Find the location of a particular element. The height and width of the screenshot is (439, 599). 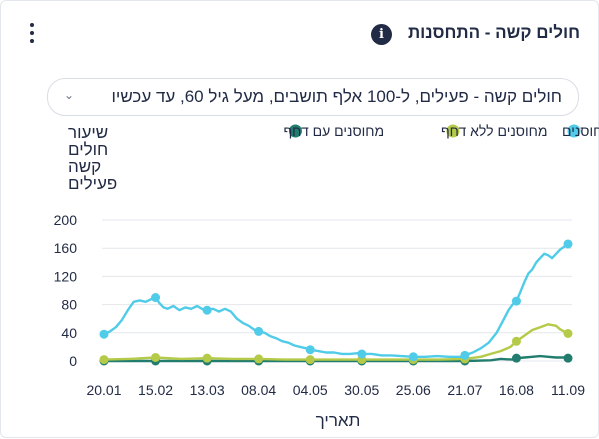

info-icon: i is located at coordinates (381, 34).